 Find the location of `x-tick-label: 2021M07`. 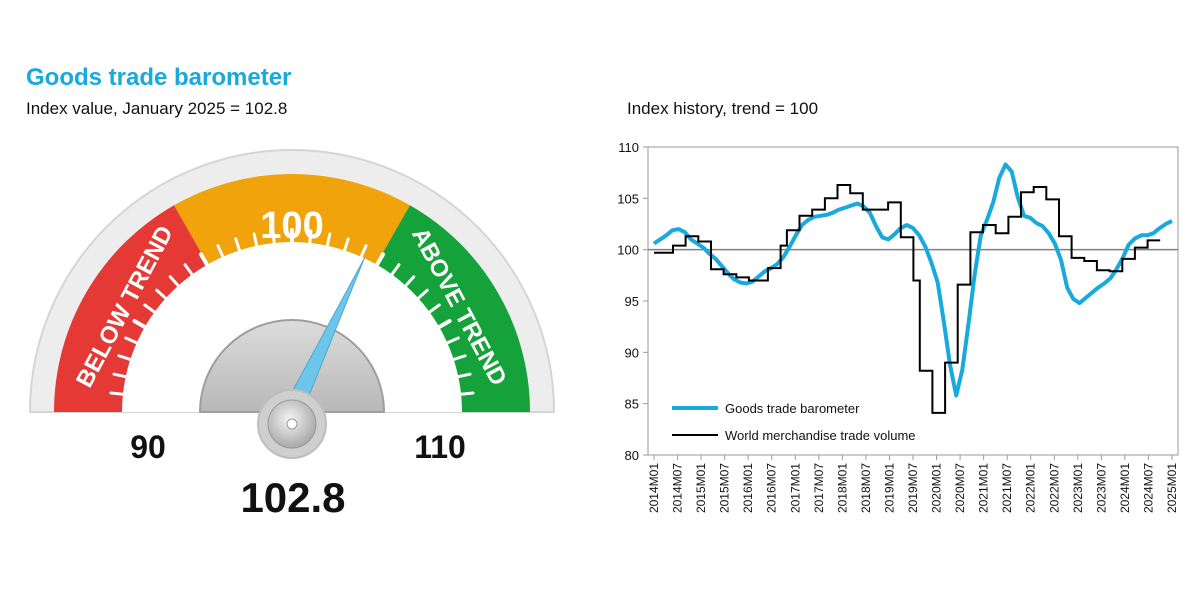

x-tick-label: 2021M07 is located at coordinates (1007, 488).